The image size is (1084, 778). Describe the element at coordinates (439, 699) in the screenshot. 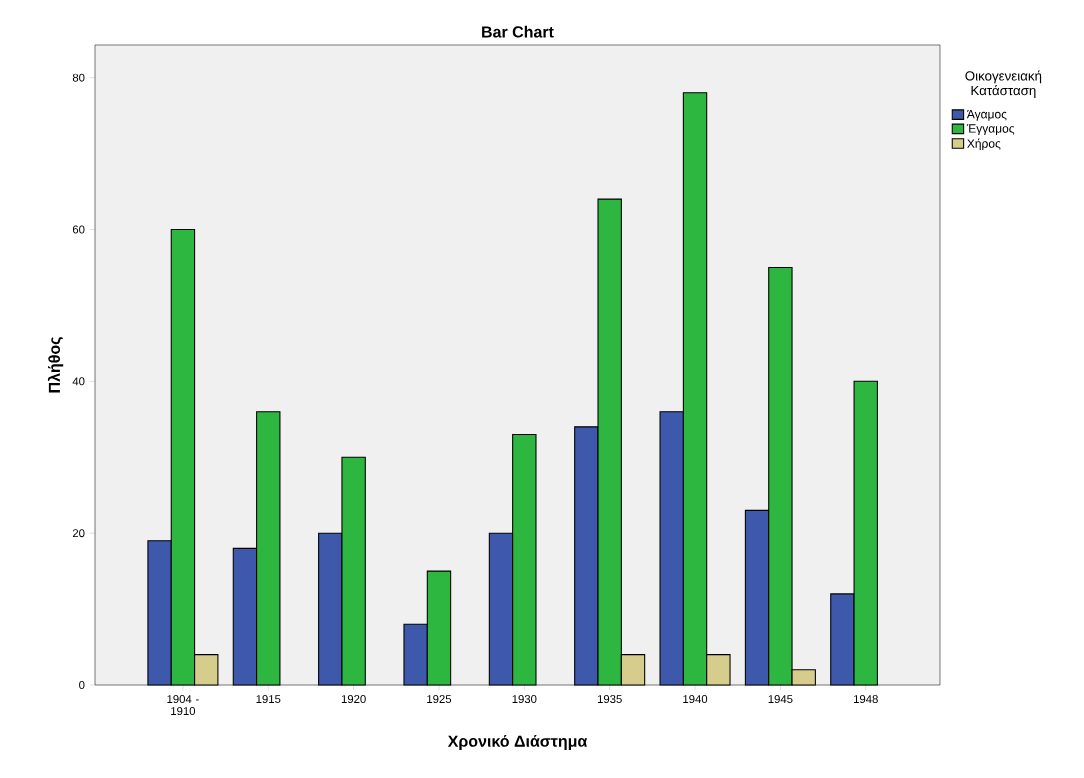

I see `x-tick-label: 1925` at that location.